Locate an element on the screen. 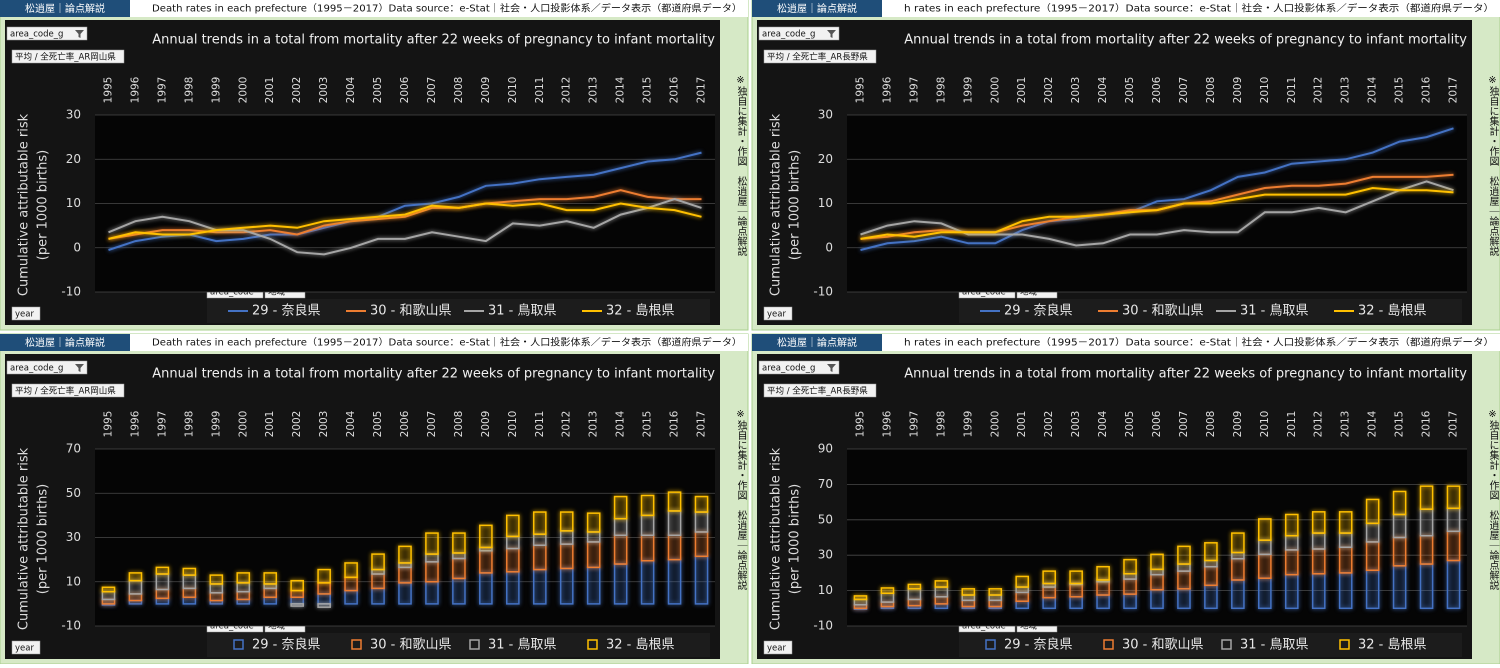  plot-area is located at coordinates (1157, 537).